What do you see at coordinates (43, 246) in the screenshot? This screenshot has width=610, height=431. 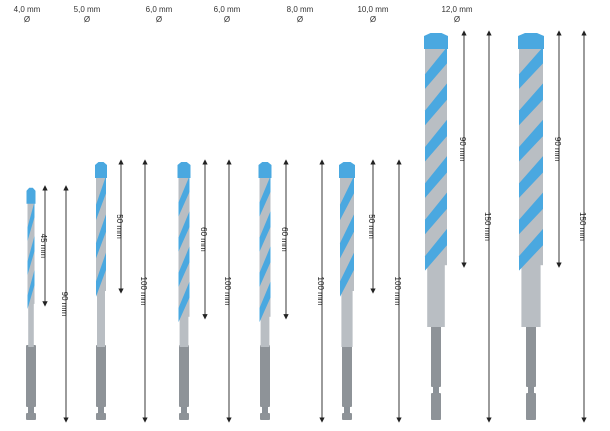 I see `flute-length-label: 45 mm` at bounding box center [43, 246].